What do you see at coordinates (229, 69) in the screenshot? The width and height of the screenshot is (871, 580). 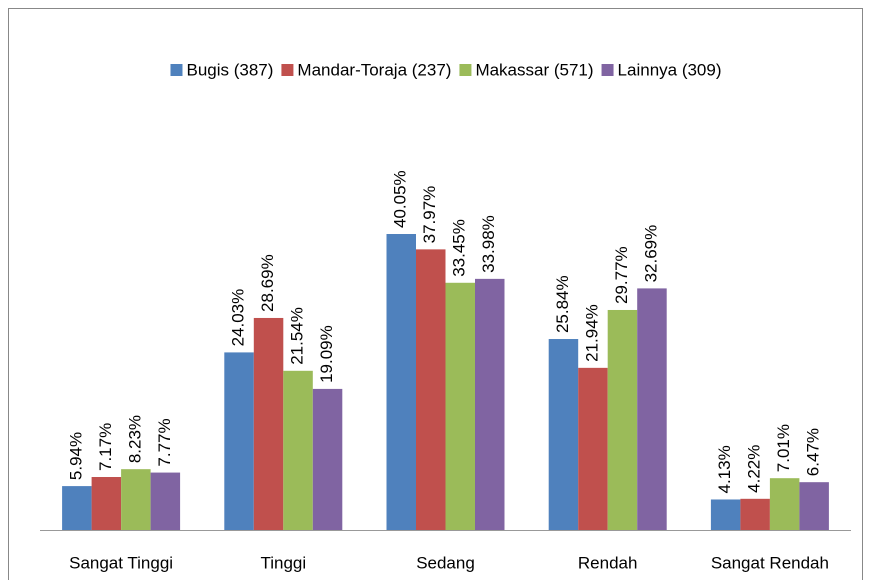 I see `legend-label: Bugis (387)` at bounding box center [229, 69].